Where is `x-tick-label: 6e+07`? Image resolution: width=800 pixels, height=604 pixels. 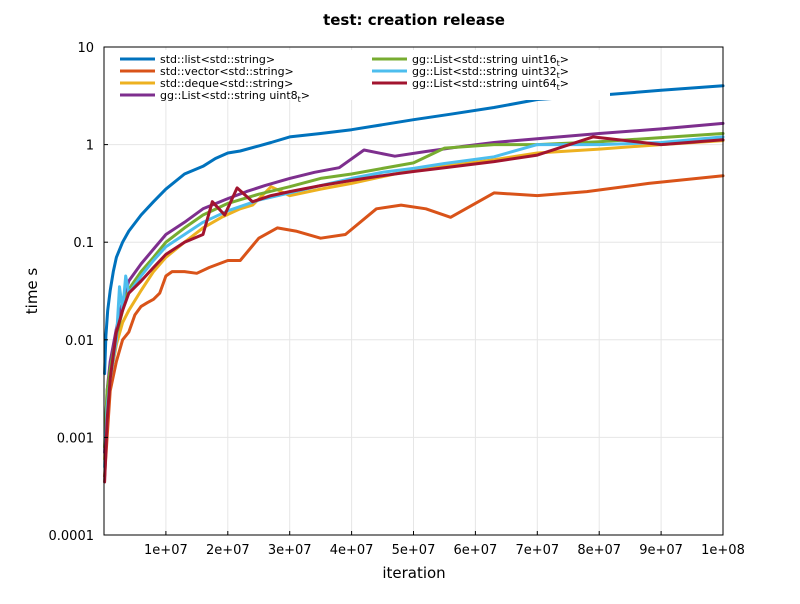 x-tick-label: 6e+07 is located at coordinates (476, 550).